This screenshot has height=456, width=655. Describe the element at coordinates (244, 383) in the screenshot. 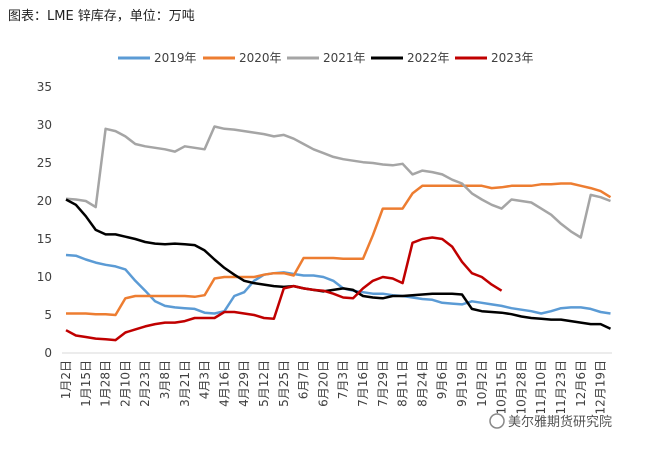

I see `x-tick-label: 4月29日` at that location.